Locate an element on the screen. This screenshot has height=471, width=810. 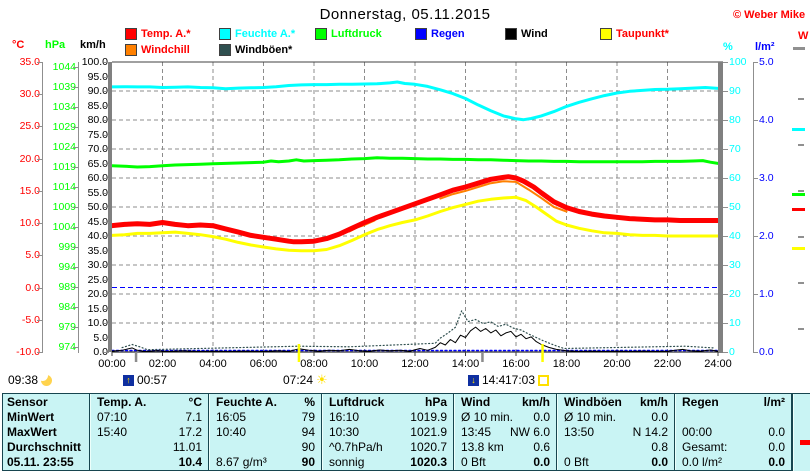
table-cell: 15:40 17.2 is located at coordinates (149, 431).